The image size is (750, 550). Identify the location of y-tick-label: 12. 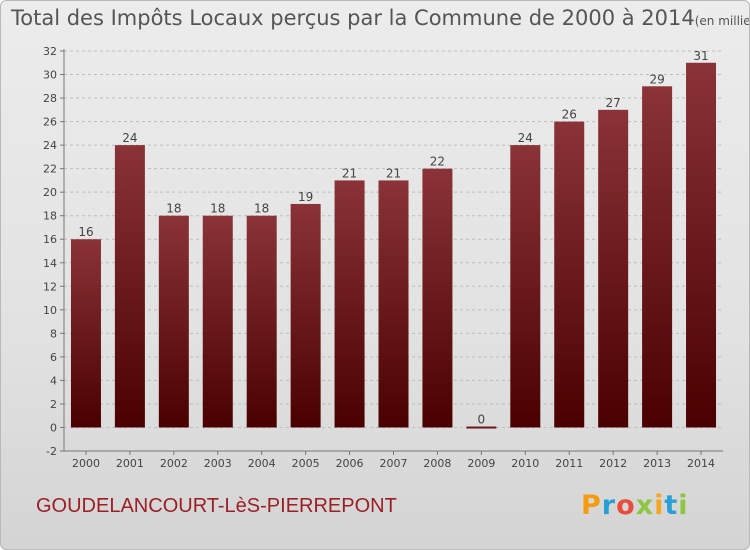
(50, 286).